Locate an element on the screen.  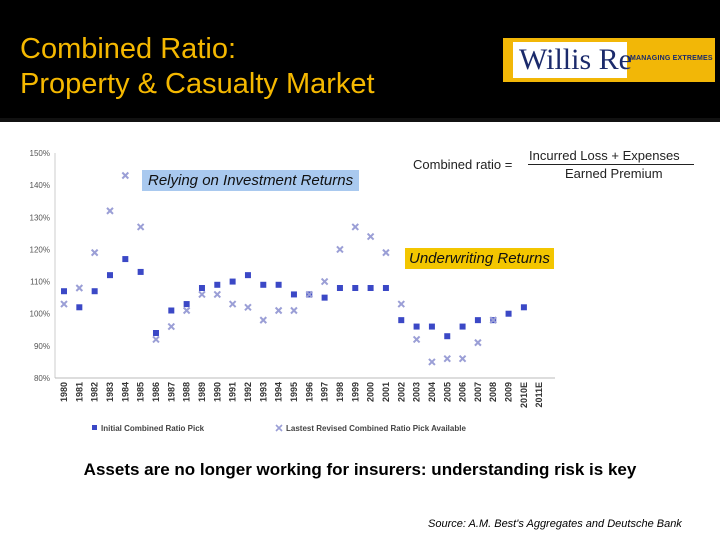
x-tick-label: 1993 is located at coordinates (263, 392).